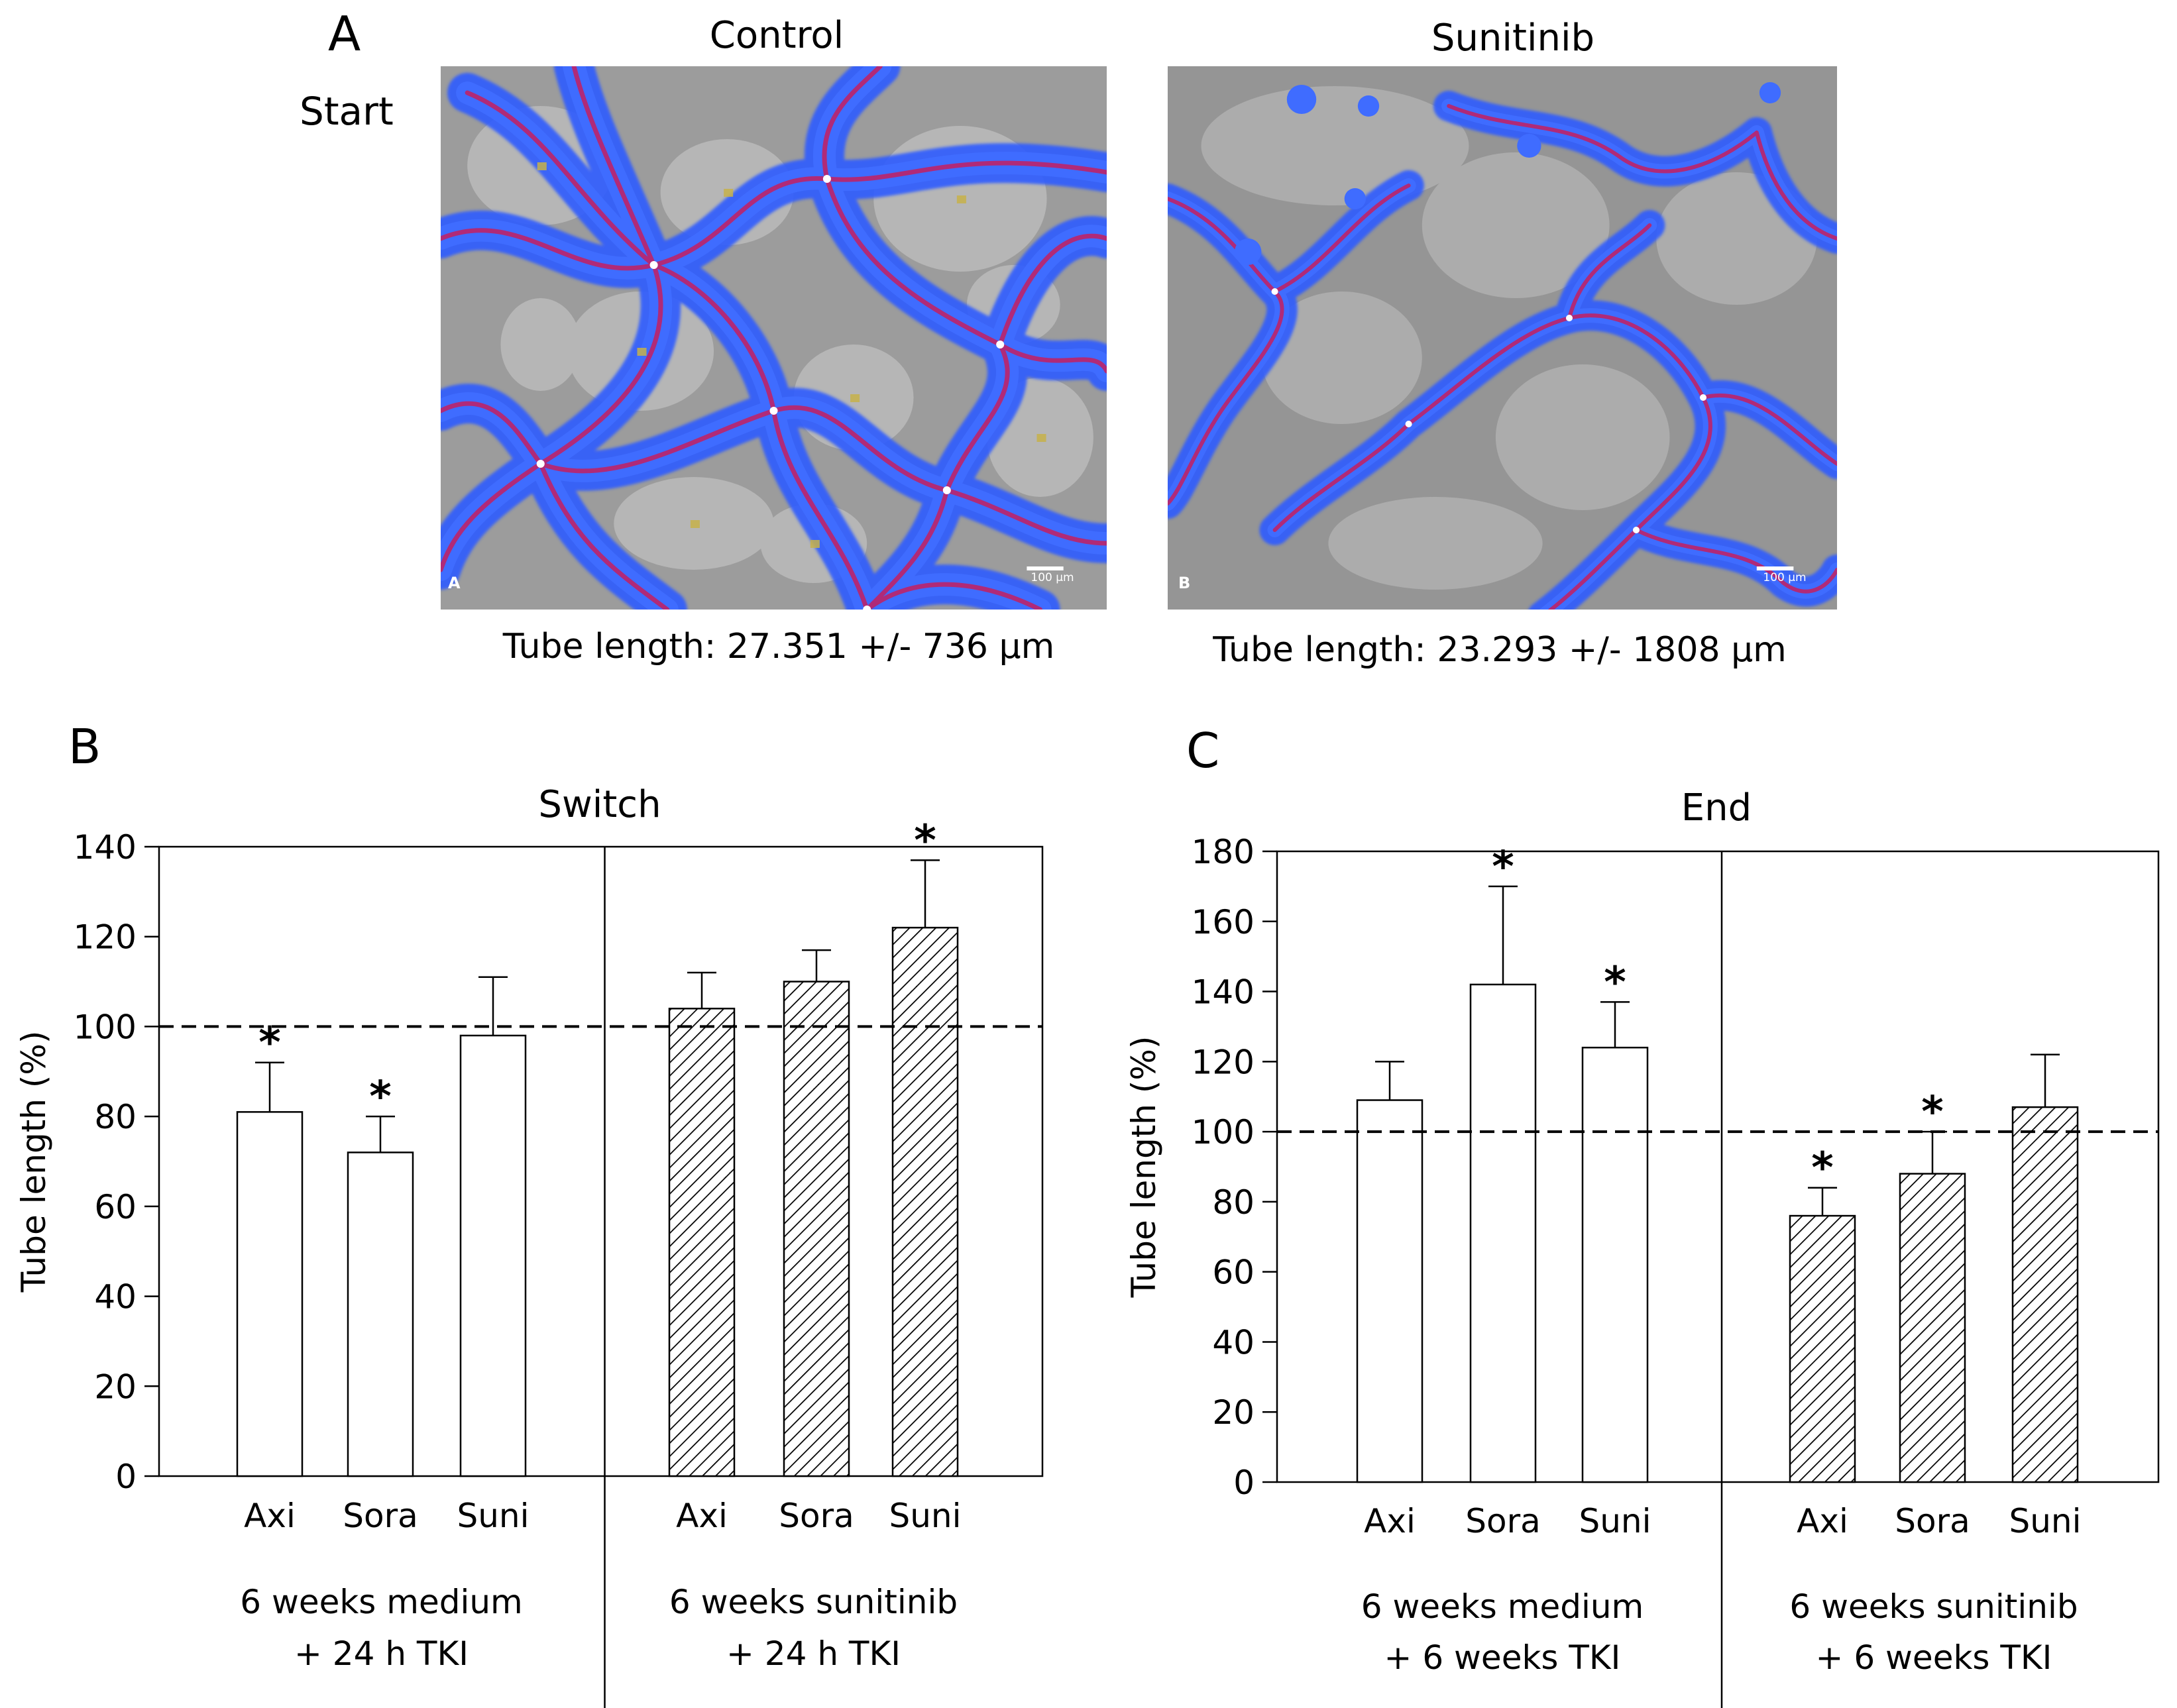  I want to click on sunitinib-image, so click(1502, 338).